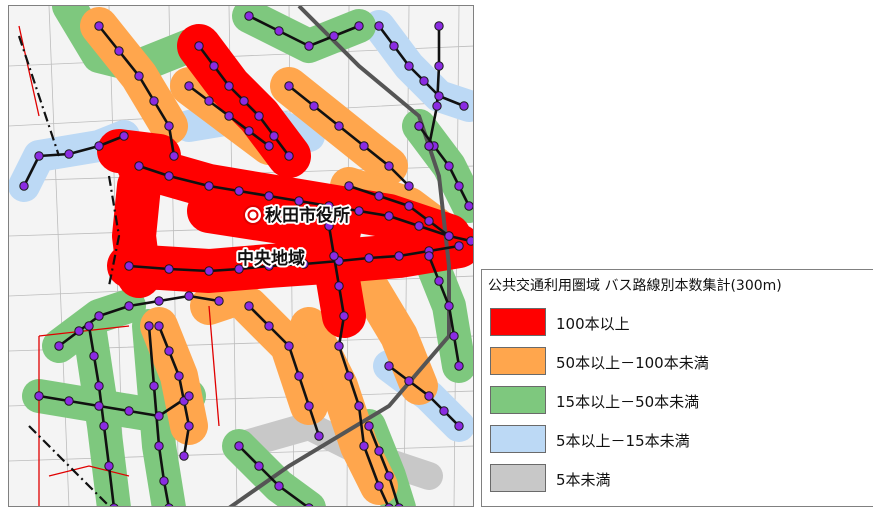 This screenshot has height=509, width=873. What do you see at coordinates (680, 479) in the screenshot?
I see `legend-item-under-5: 5本未満` at bounding box center [680, 479].